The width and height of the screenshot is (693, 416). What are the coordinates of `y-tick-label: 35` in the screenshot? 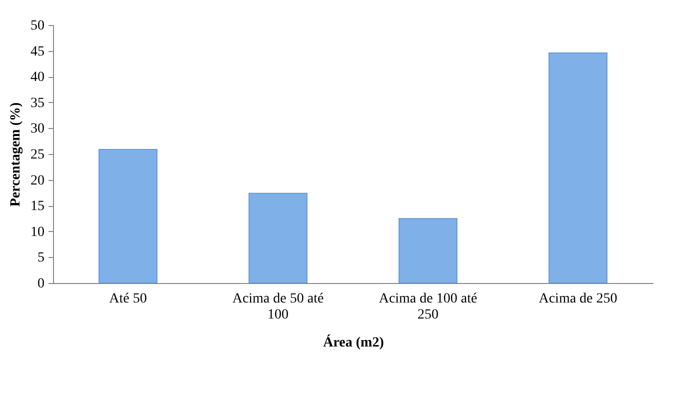 It's located at (37, 103).